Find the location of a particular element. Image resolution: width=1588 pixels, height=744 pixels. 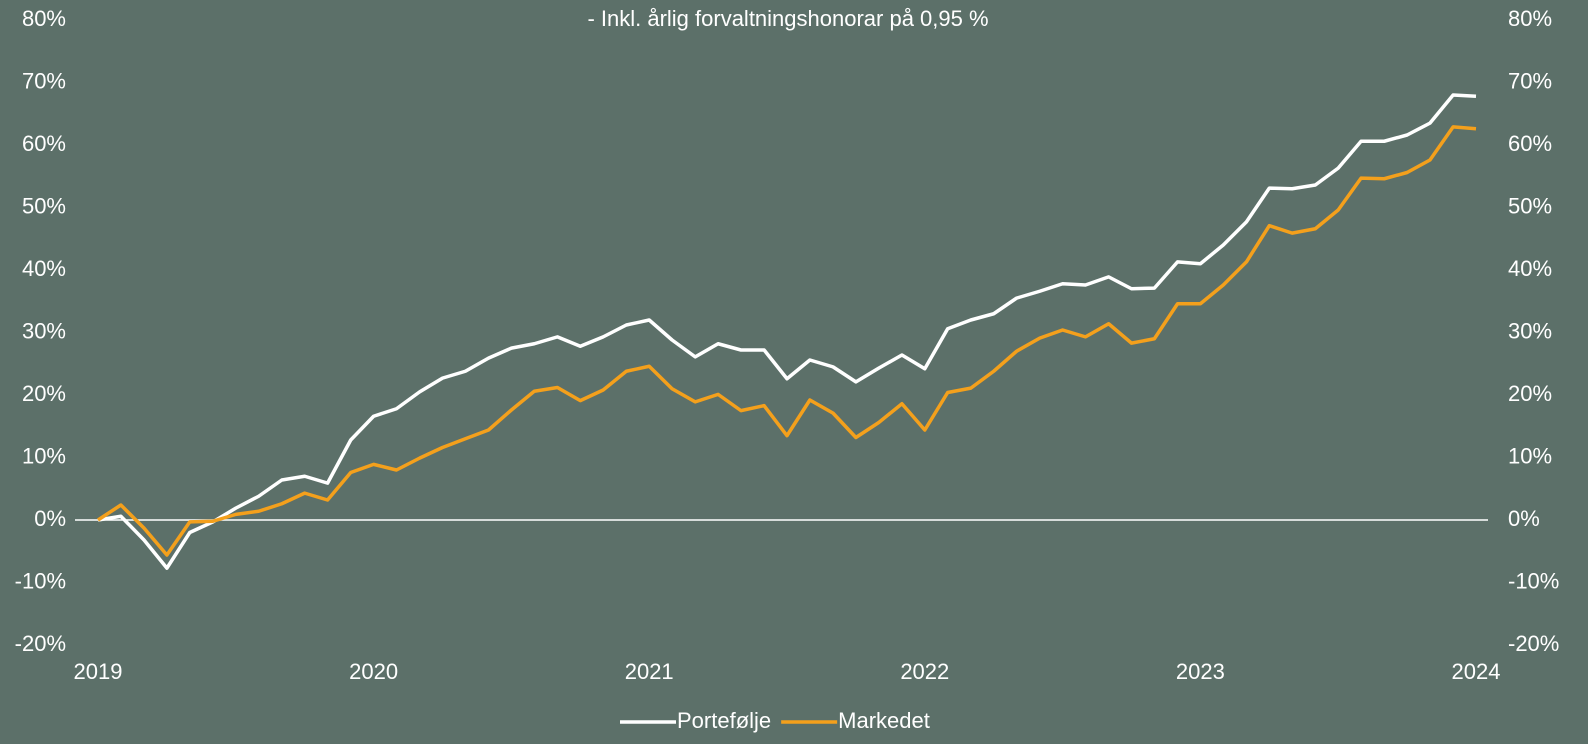

x-tick-label: 2023 is located at coordinates (1200, 671).